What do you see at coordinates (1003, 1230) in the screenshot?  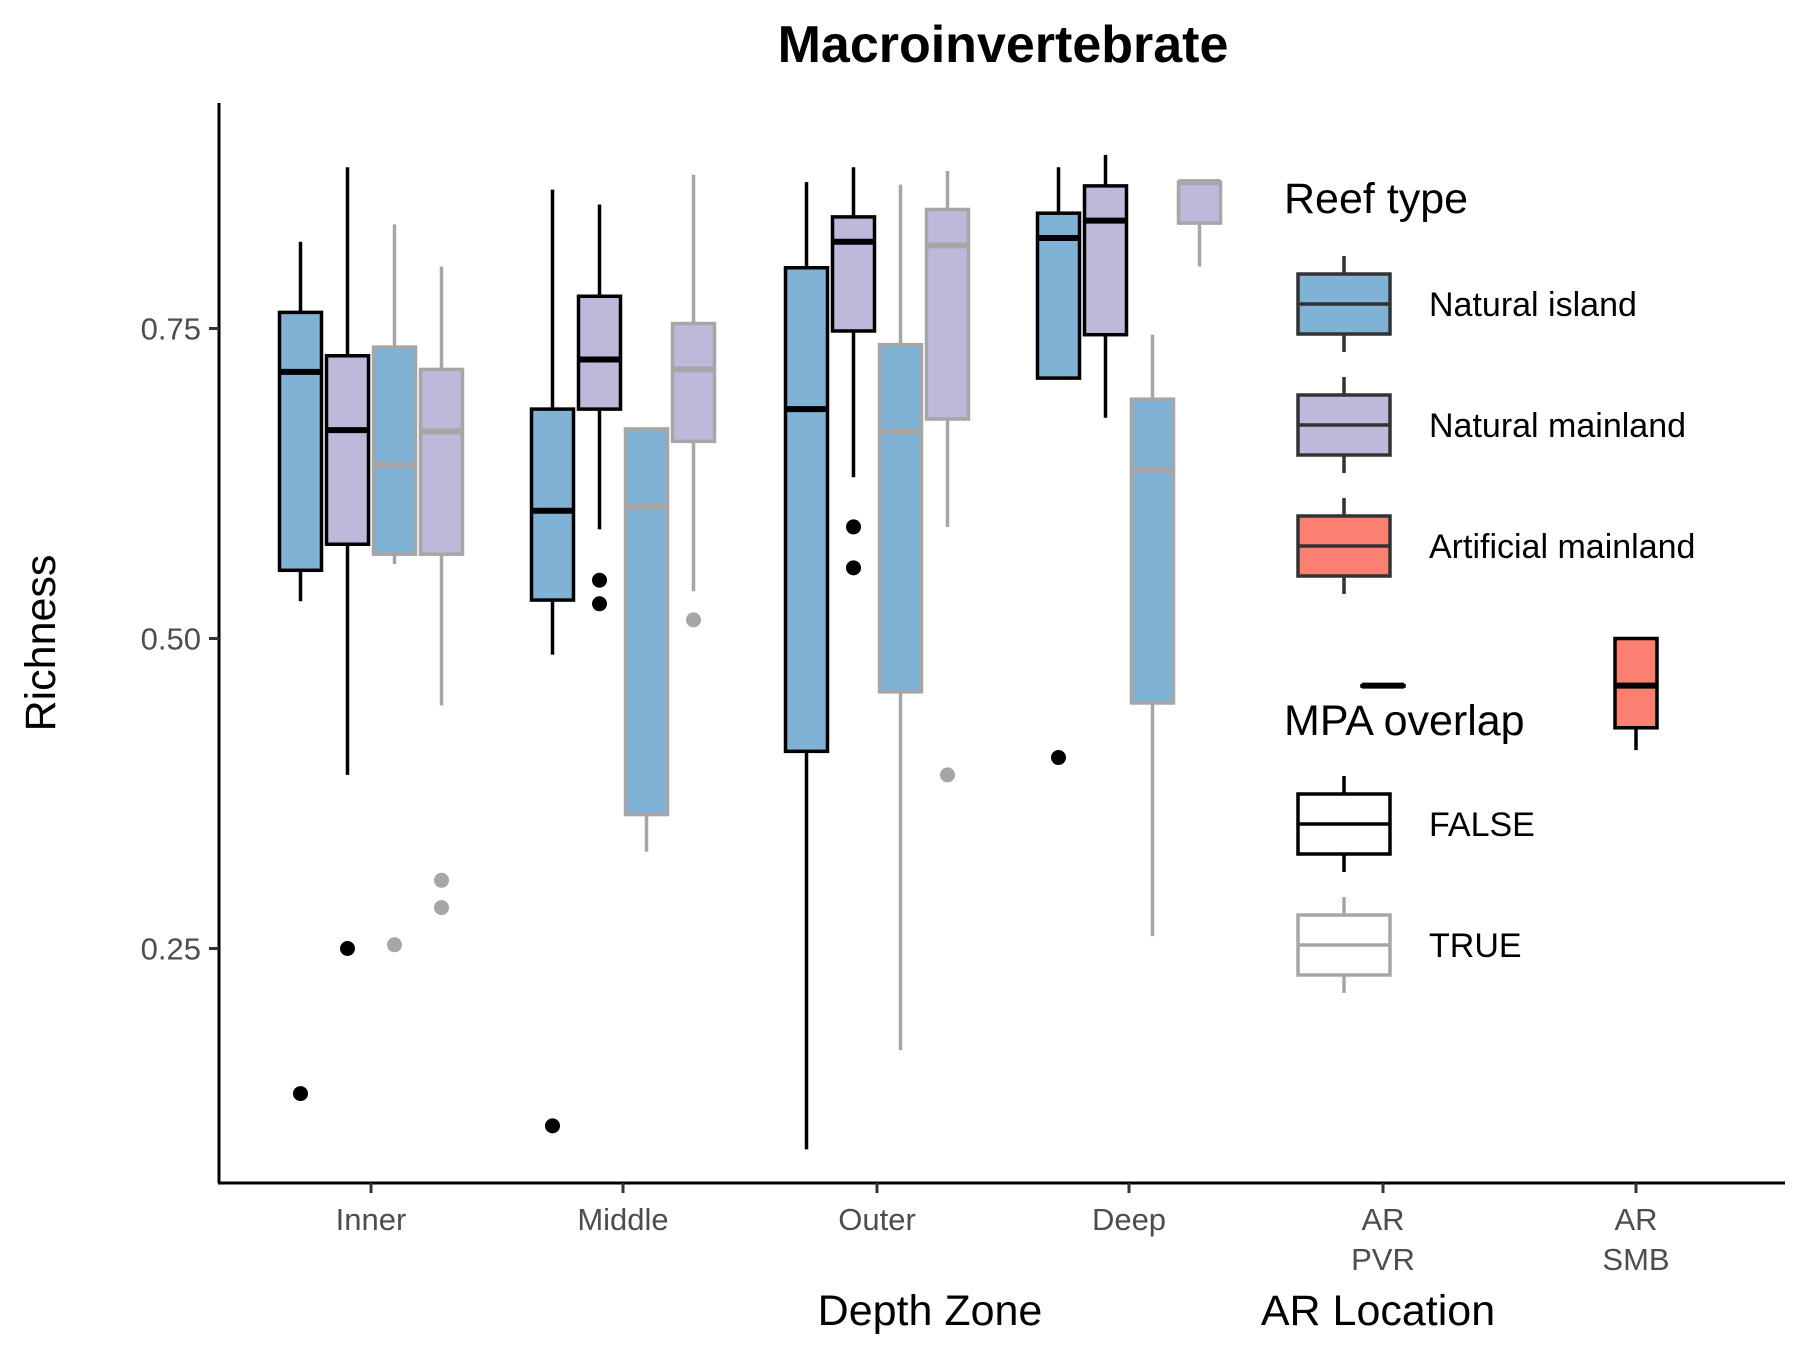 I see `x-axis-ticks: Inner Middle Outer Deep AR PVR AR SMB` at bounding box center [1003, 1230].